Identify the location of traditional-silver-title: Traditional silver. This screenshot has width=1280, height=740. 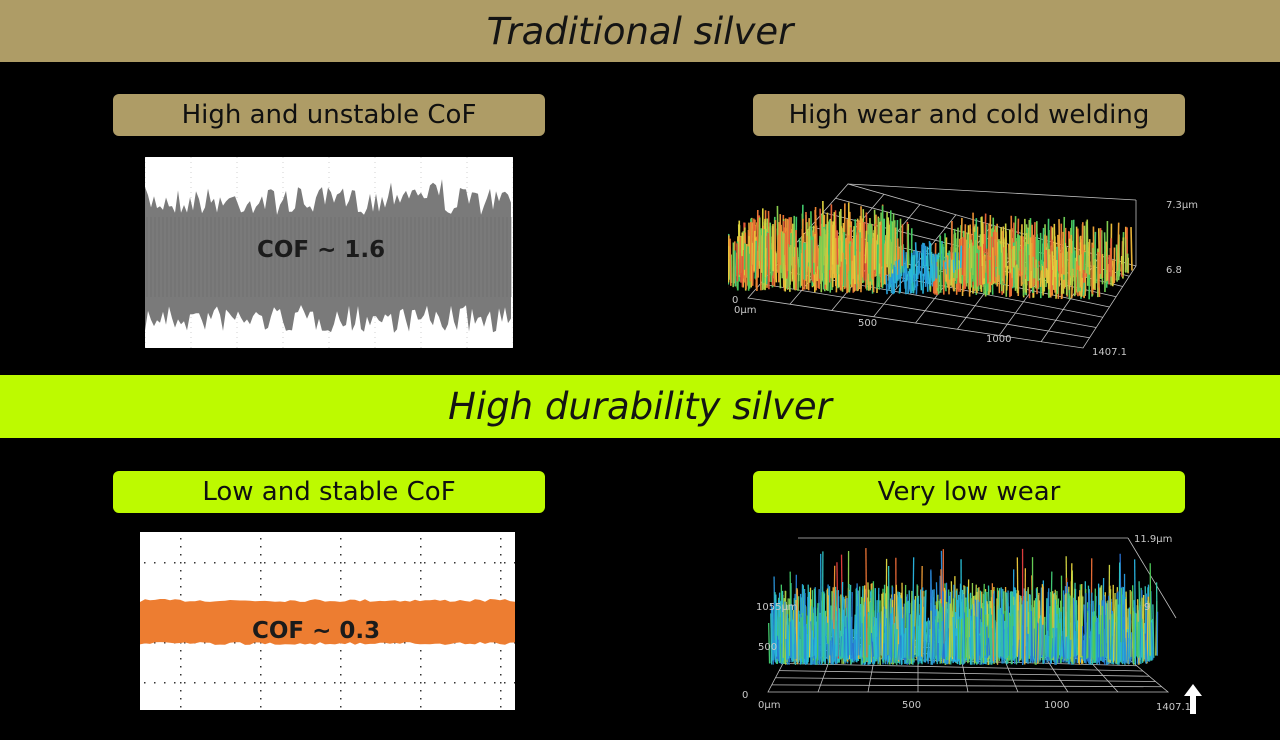
(640, 31).